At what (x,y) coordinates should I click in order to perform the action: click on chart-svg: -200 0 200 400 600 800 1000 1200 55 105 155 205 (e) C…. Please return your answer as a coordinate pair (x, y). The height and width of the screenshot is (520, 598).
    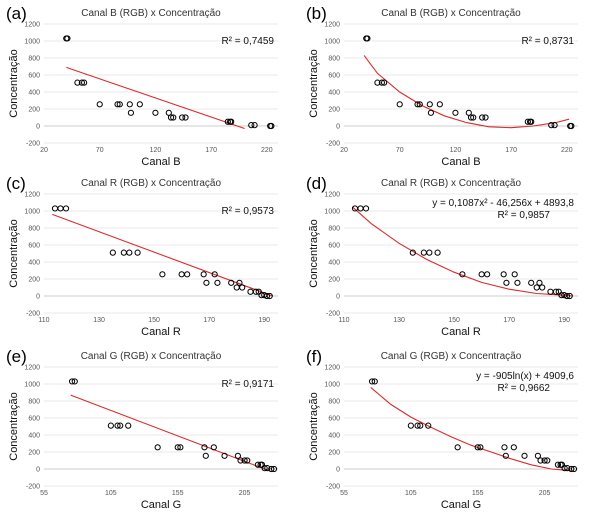
    Looking at the image, I should click on (142, 429).